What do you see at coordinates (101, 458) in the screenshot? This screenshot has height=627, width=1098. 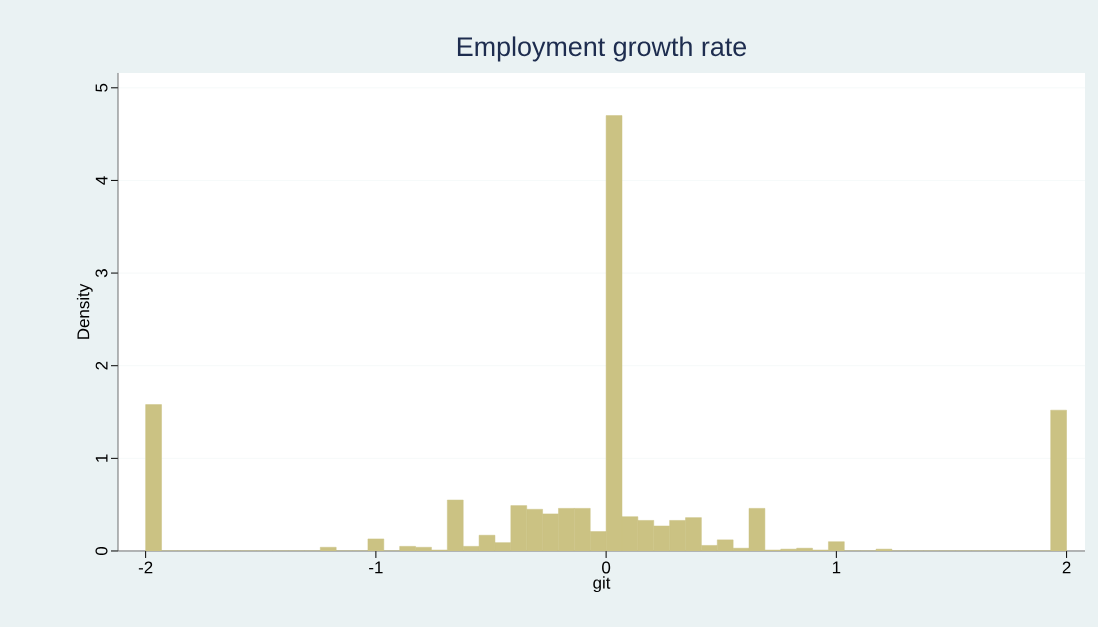 I see `y-tick-label: 1` at bounding box center [101, 458].